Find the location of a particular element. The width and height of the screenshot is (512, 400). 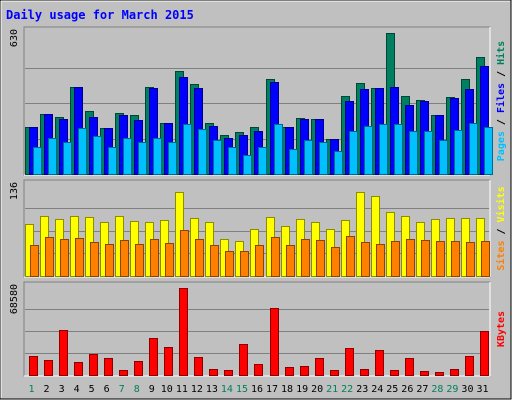

x-tick-label: 9 is located at coordinates (152, 389).